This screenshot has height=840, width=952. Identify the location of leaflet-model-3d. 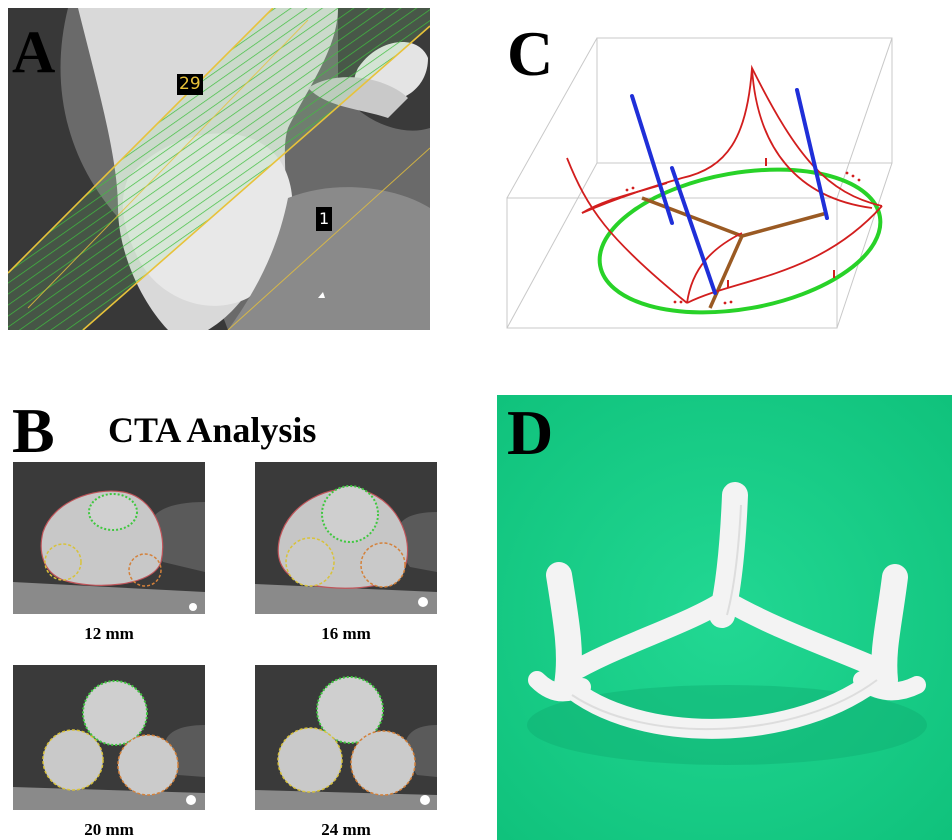
(699, 183).